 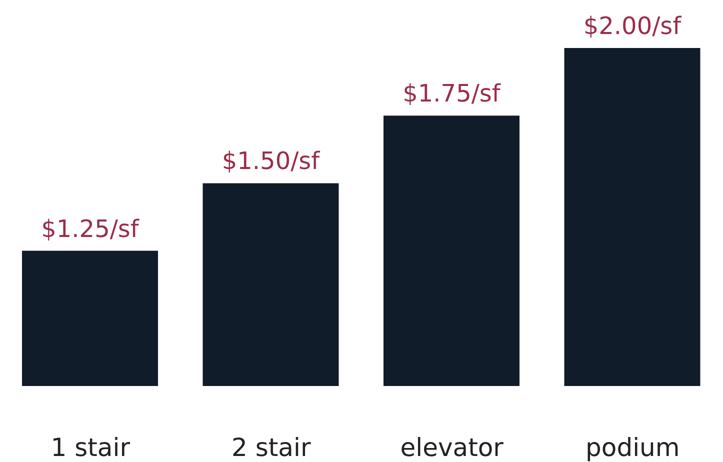 What do you see at coordinates (90, 228) in the screenshot?
I see `data-label: $1.25/sf` at bounding box center [90, 228].